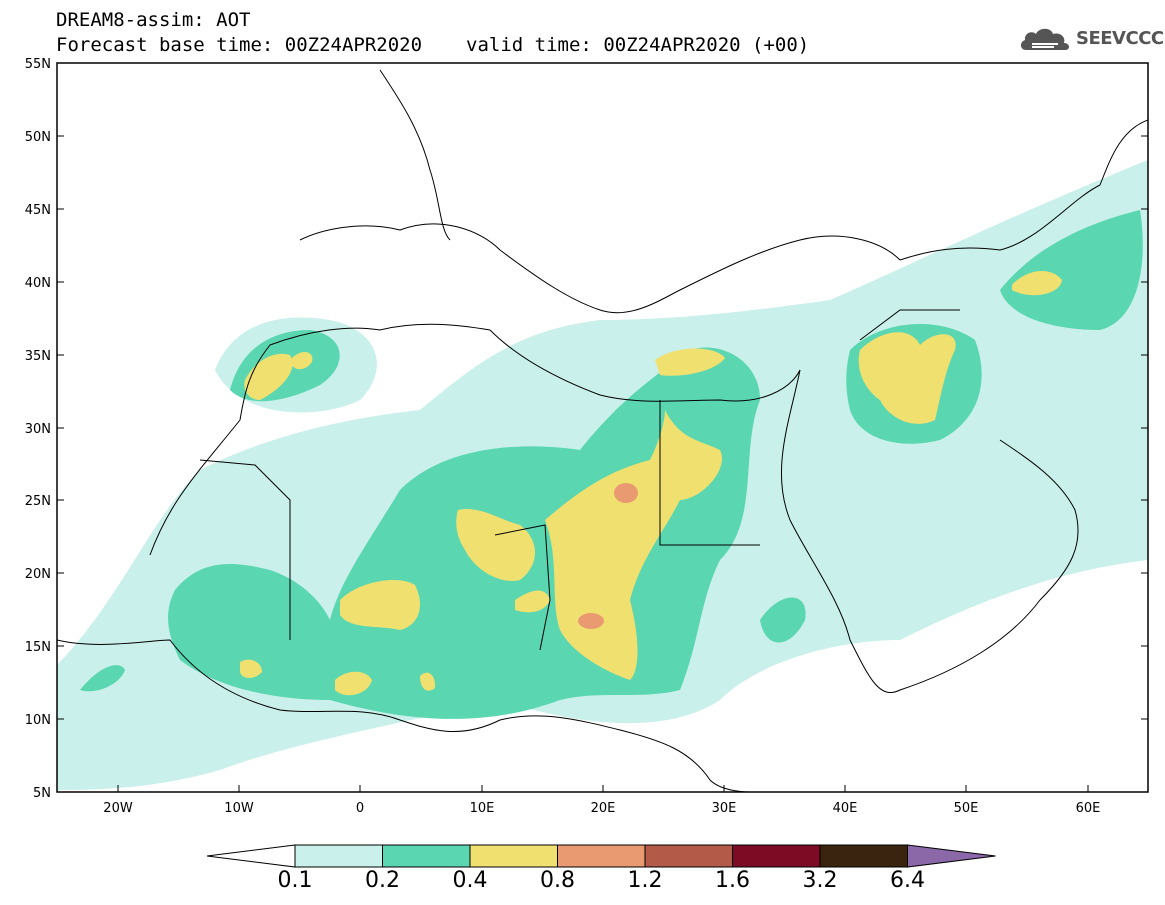  I want to click on colorbar-arrow-high, so click(951, 856).